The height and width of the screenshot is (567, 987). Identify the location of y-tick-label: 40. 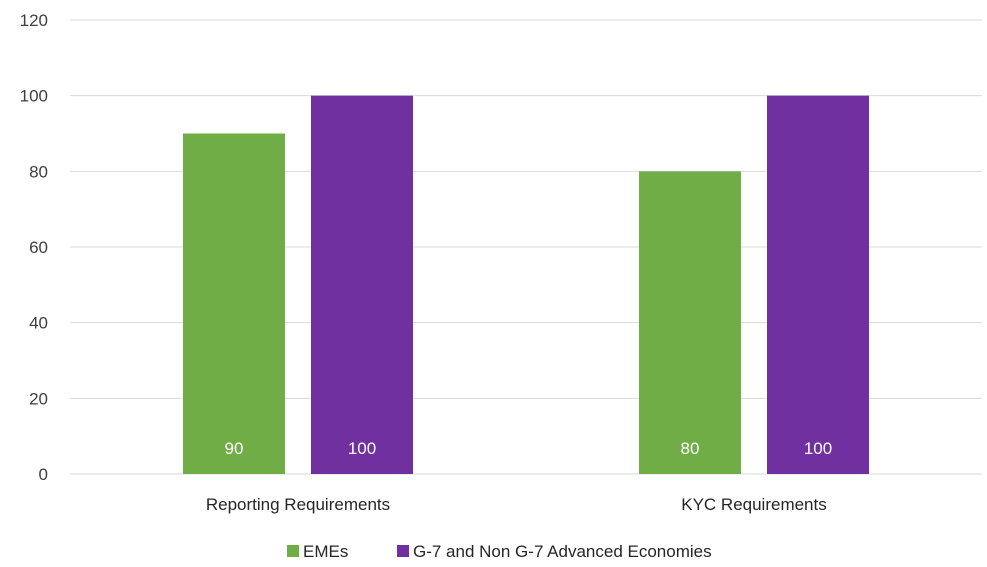
(38, 323).